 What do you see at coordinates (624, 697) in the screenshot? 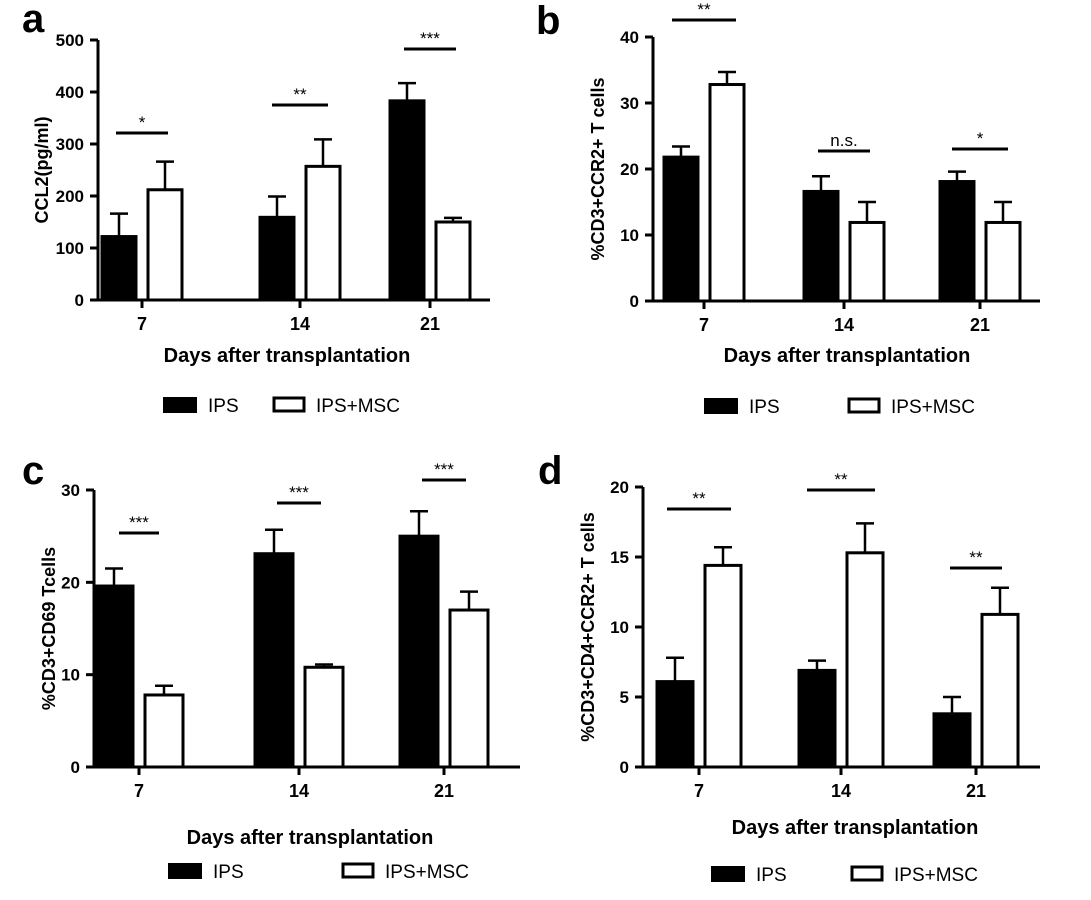
I see `y-tick-label: 5` at bounding box center [624, 697].